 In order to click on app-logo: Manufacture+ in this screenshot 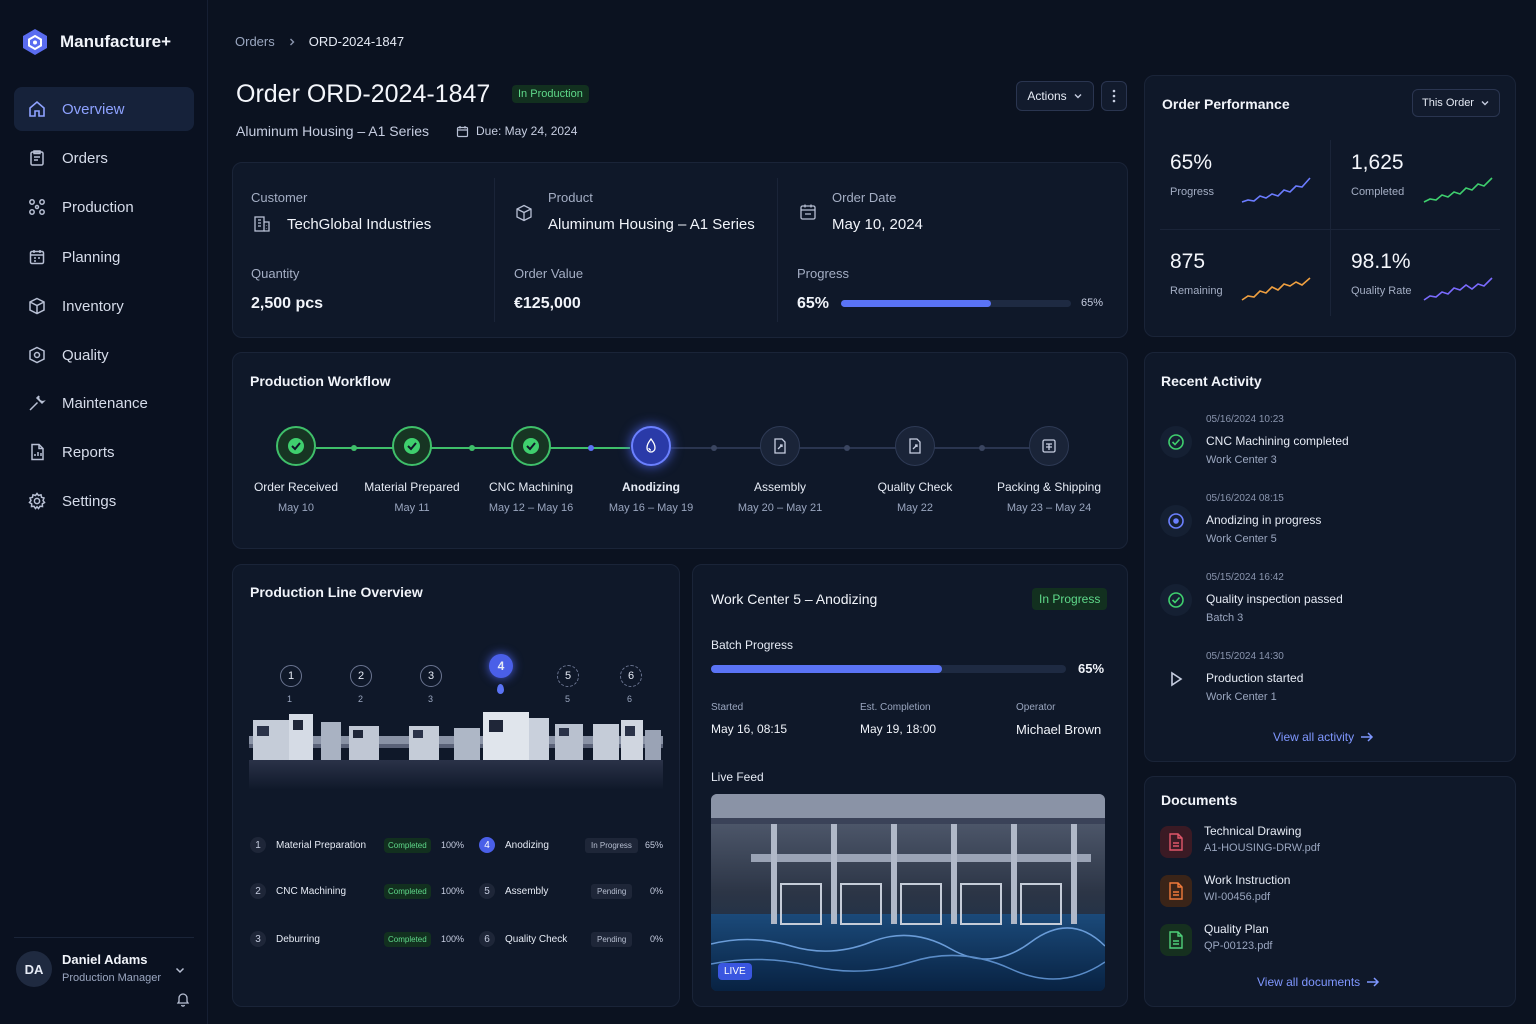, I will do `click(96, 42)`.